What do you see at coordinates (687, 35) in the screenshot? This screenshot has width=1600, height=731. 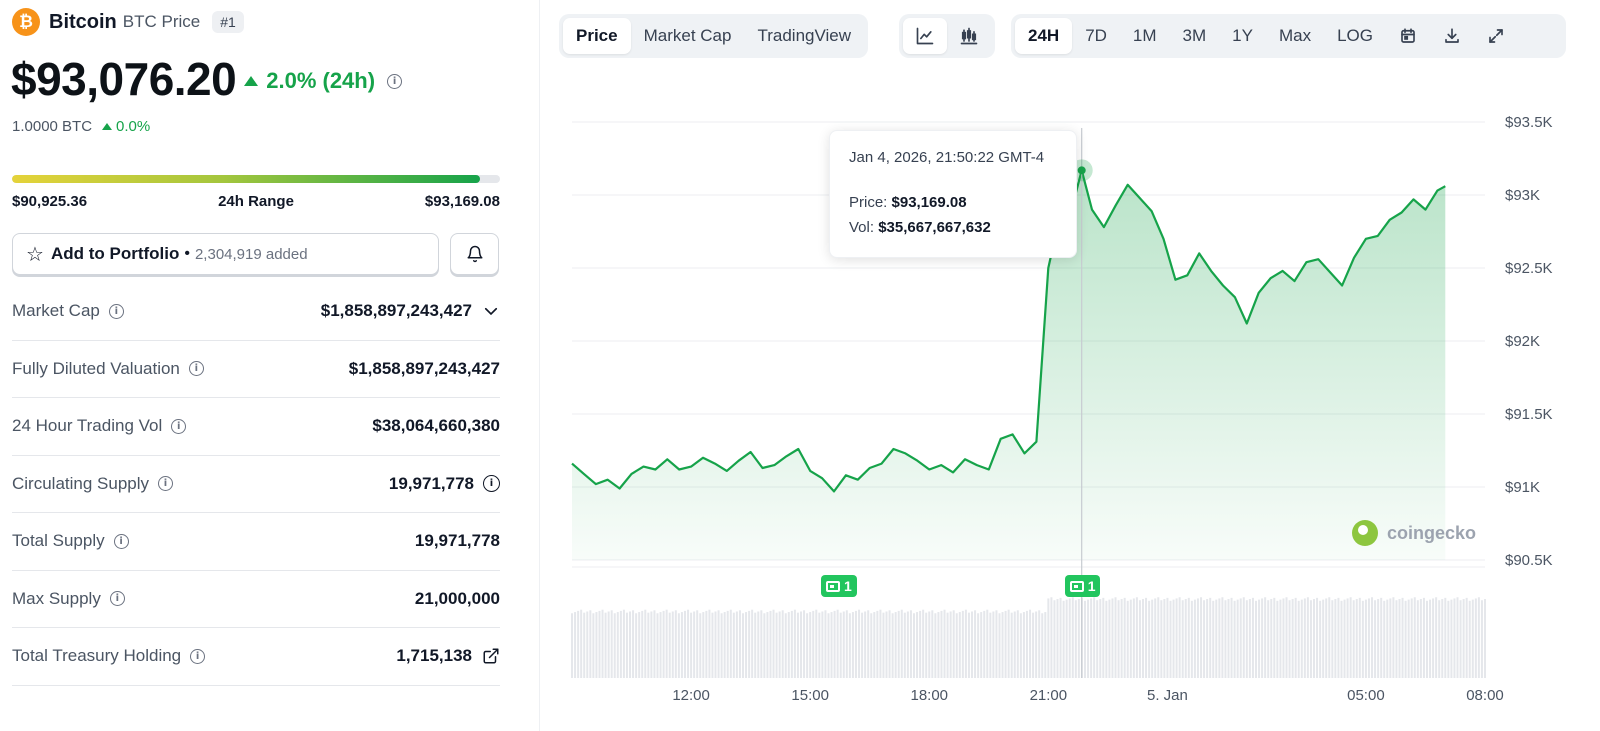 I see `tab-market-cap: Market Cap` at bounding box center [687, 35].